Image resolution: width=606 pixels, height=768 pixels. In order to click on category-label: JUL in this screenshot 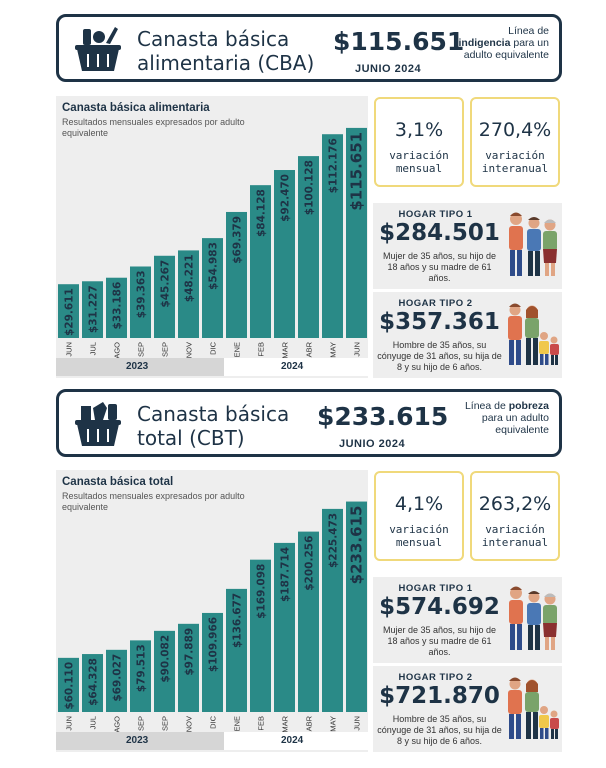, I will do `click(93, 722)`.